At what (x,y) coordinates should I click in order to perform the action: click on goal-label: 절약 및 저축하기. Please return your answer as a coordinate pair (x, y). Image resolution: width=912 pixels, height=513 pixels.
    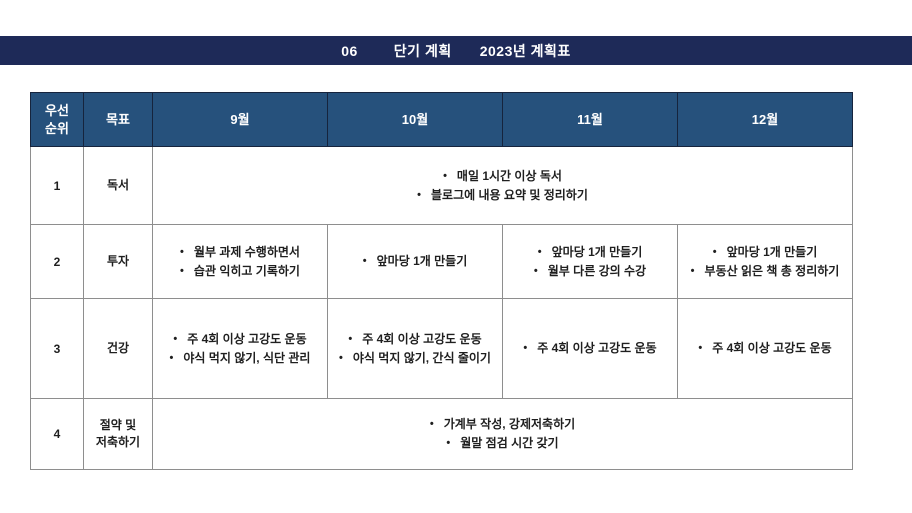
    Looking at the image, I should click on (118, 434).